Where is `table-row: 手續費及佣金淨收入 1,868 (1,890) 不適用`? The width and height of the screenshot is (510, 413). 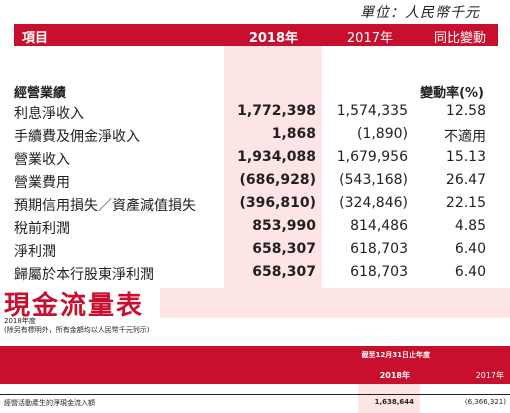 table-row: 手續費及佣金淨收入 1,868 (1,890) 不適用 is located at coordinates (256, 134).